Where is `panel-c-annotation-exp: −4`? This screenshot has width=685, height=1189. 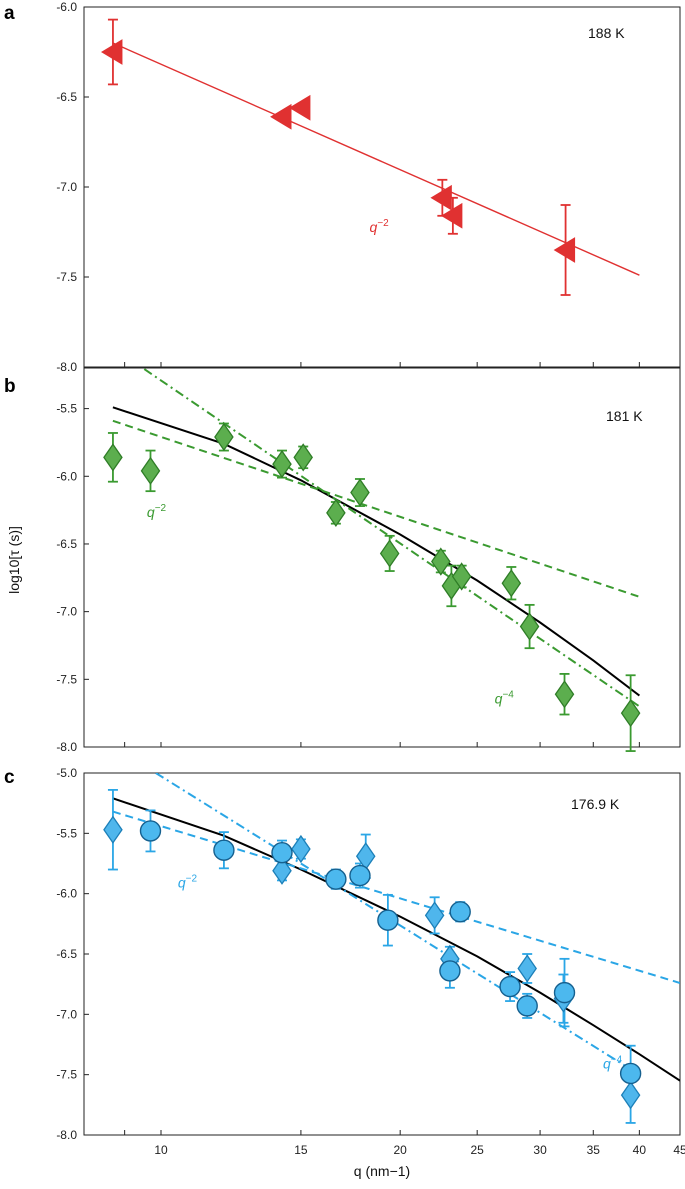
panel-c-annotation-exp: −4 is located at coordinates (617, 1060).